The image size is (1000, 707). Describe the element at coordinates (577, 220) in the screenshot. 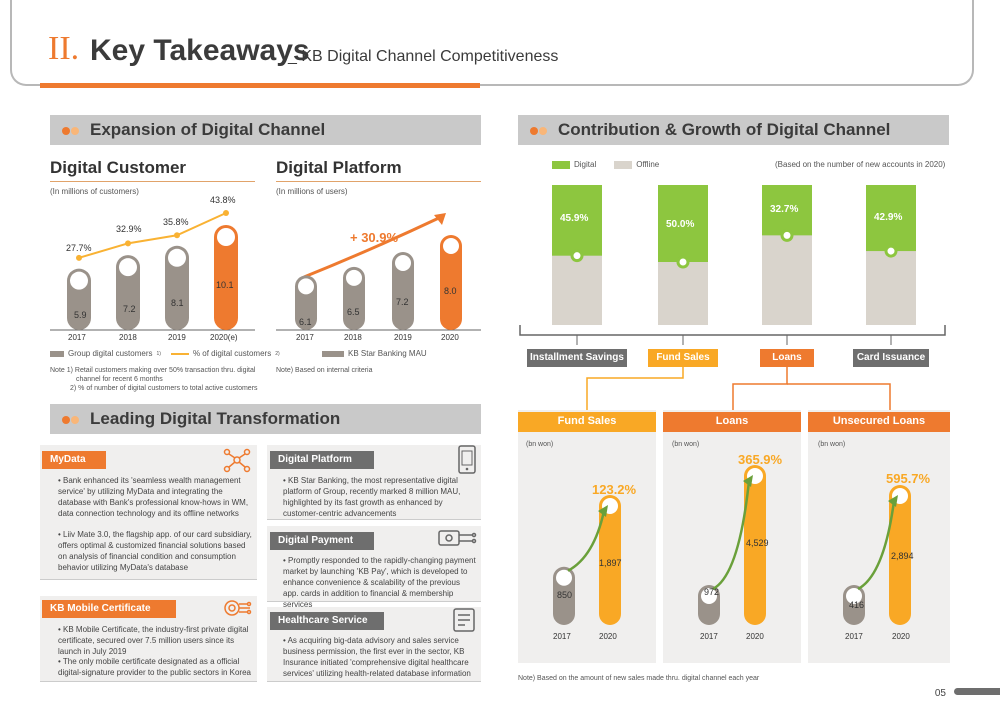

I see `bar-digital` at that location.